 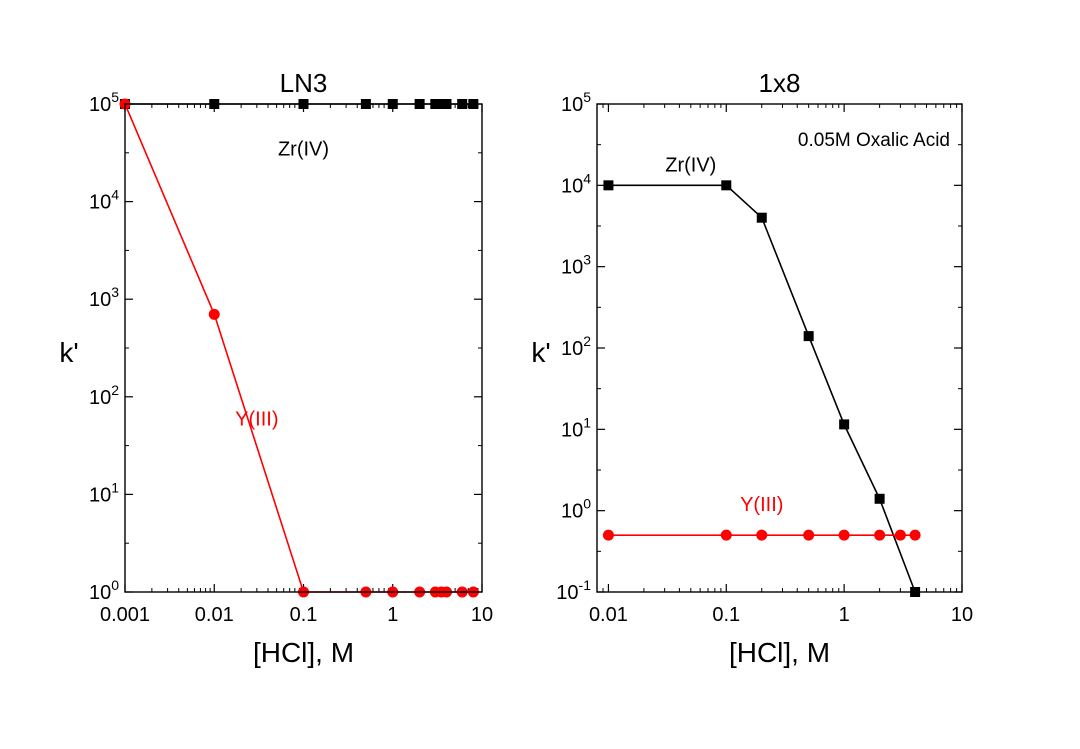 I want to click on x-tick-label: 0.001, so click(x=125, y=615).